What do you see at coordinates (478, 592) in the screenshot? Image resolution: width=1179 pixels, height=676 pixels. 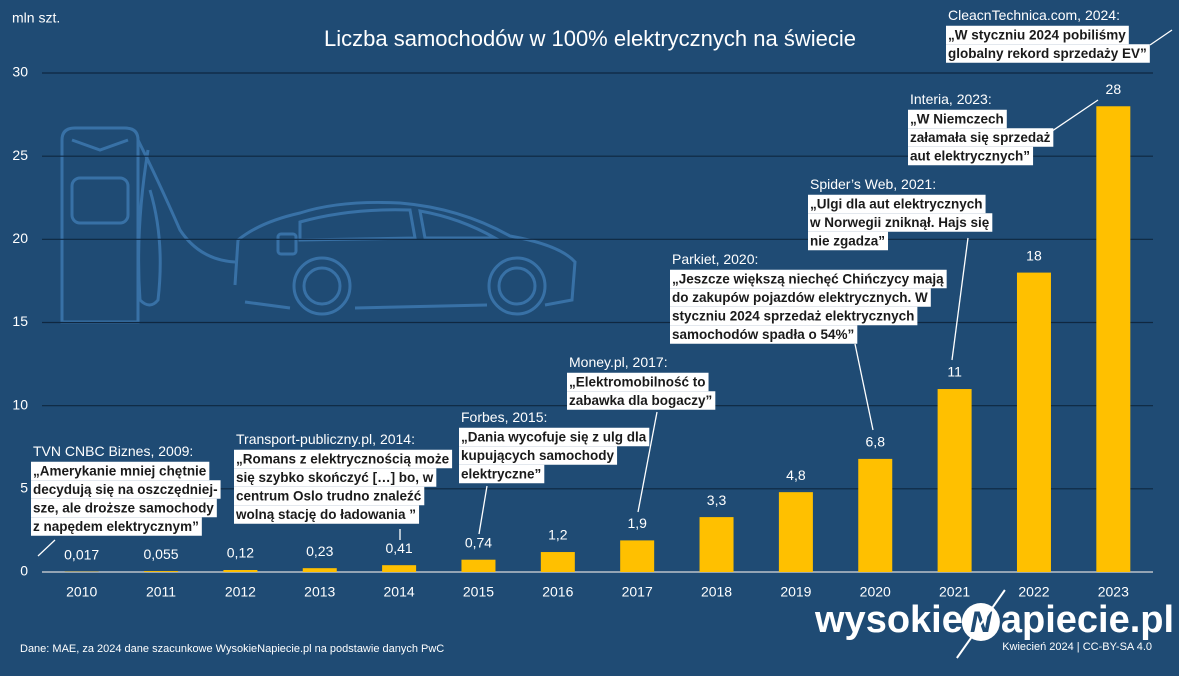 I see `x-tick-label: 2015` at bounding box center [478, 592].